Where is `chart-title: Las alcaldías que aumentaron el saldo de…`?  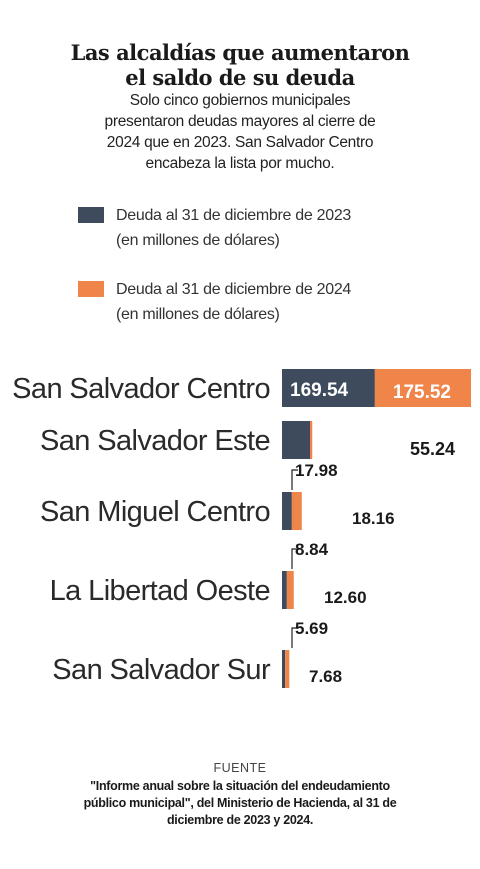
chart-title: Las alcaldías que aumentaron el saldo de… is located at coordinates (240, 65).